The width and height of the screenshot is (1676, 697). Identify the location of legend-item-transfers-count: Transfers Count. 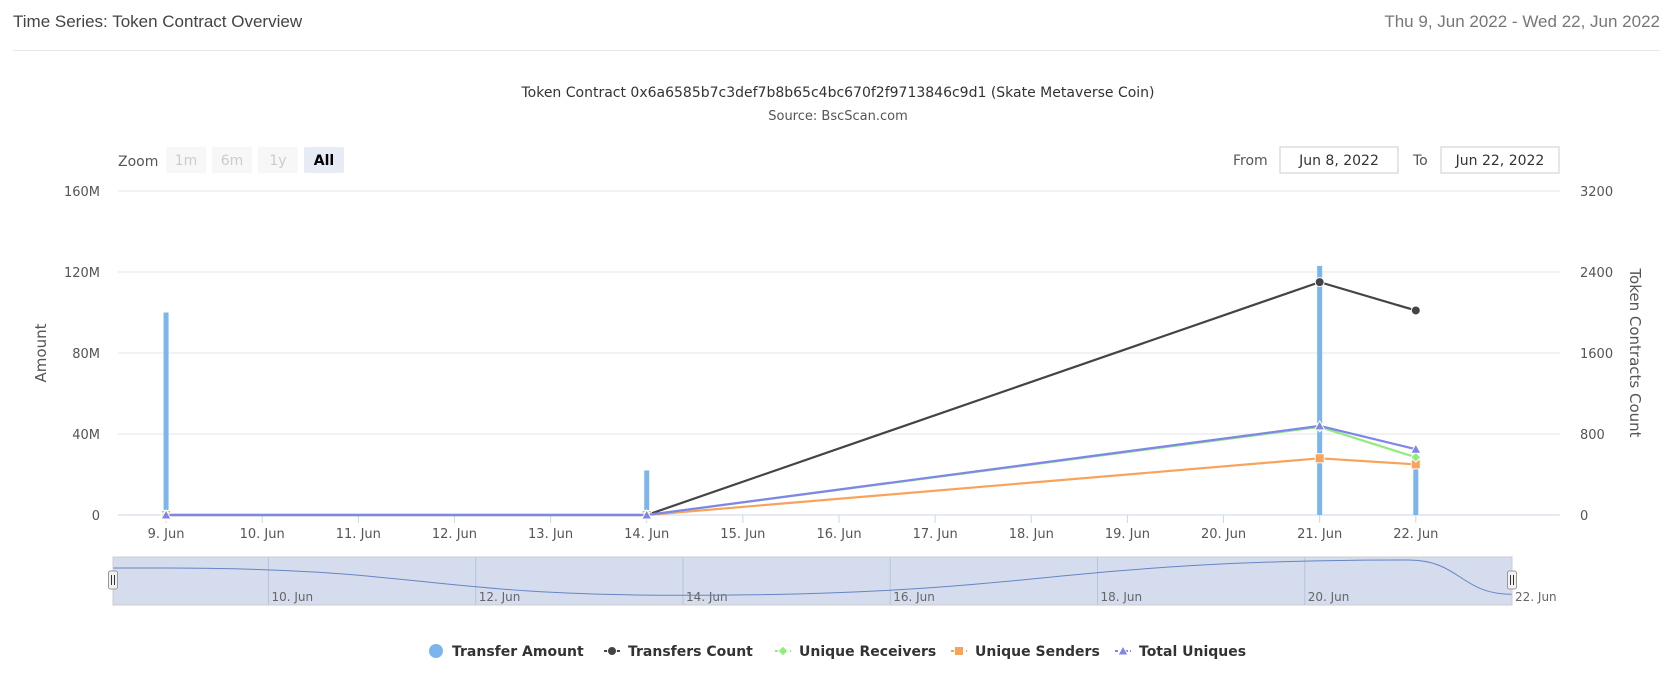
(678, 652).